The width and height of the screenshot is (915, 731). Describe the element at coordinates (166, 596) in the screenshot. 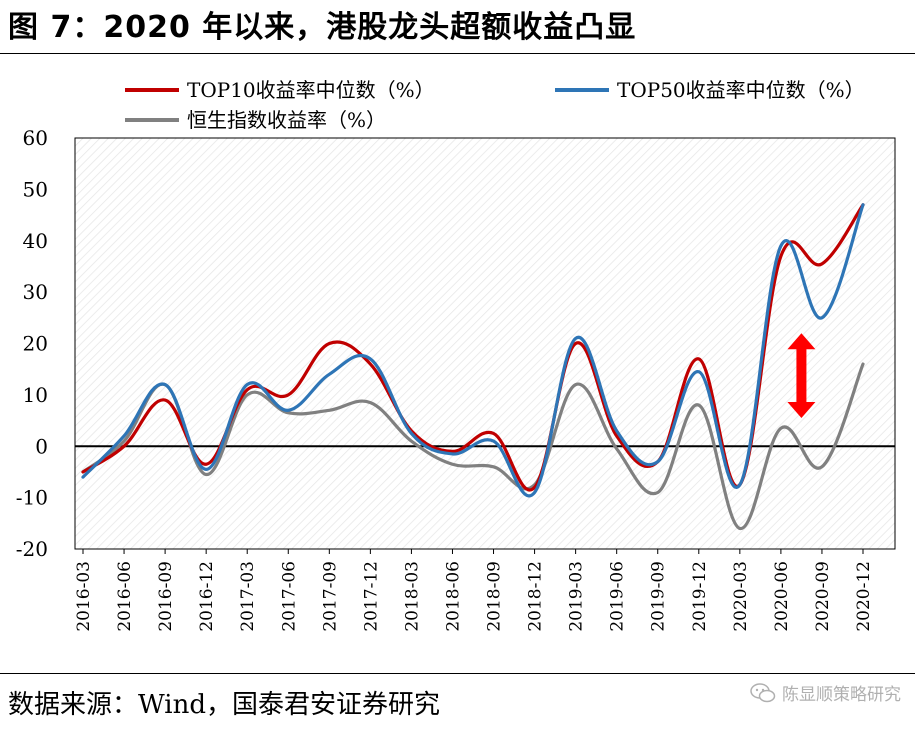

I see `x-tick-label: 2016-09` at that location.